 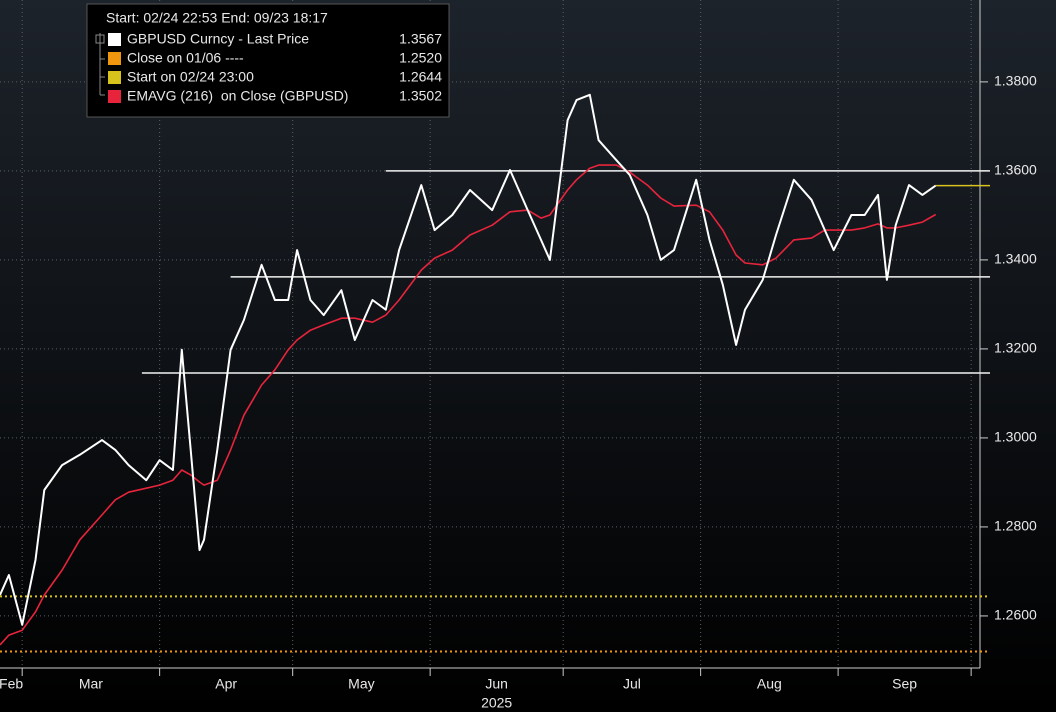 I want to click on legend-tree, so click(x=102, y=64).